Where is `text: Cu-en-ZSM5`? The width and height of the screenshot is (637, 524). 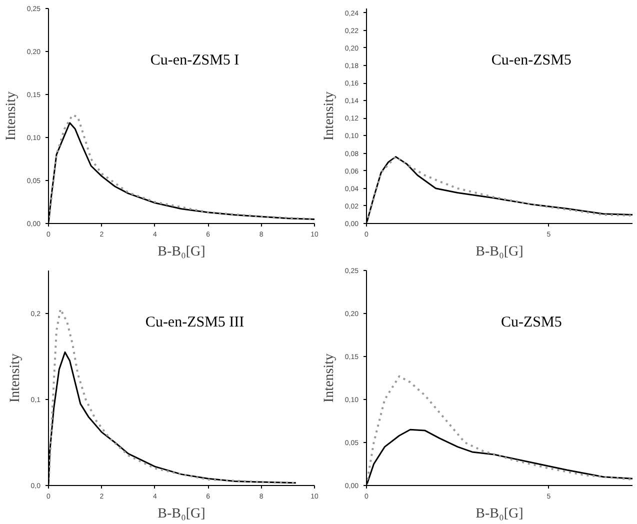 text: Cu-en-ZSM5 is located at coordinates (531, 60).